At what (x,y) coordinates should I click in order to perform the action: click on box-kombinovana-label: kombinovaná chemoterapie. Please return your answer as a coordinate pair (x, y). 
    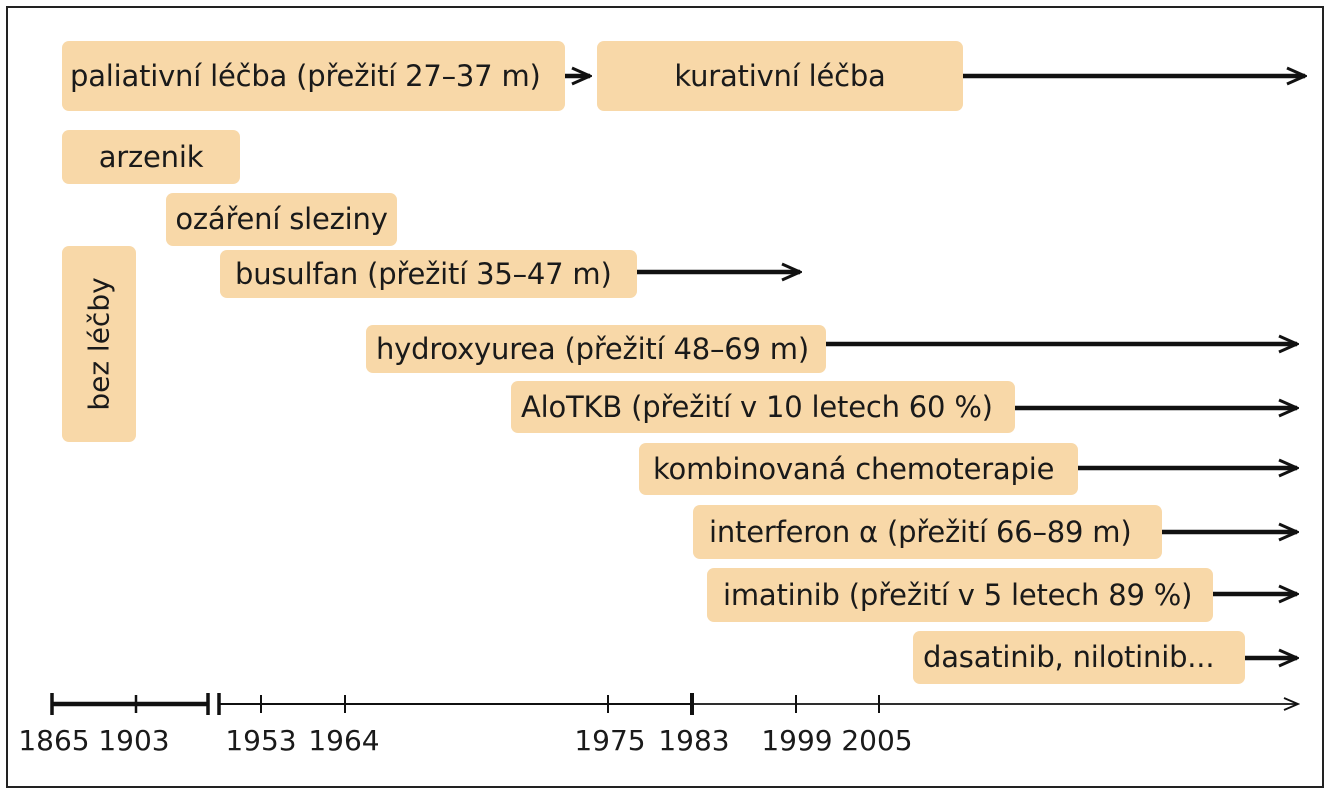
    Looking at the image, I should click on (854, 468).